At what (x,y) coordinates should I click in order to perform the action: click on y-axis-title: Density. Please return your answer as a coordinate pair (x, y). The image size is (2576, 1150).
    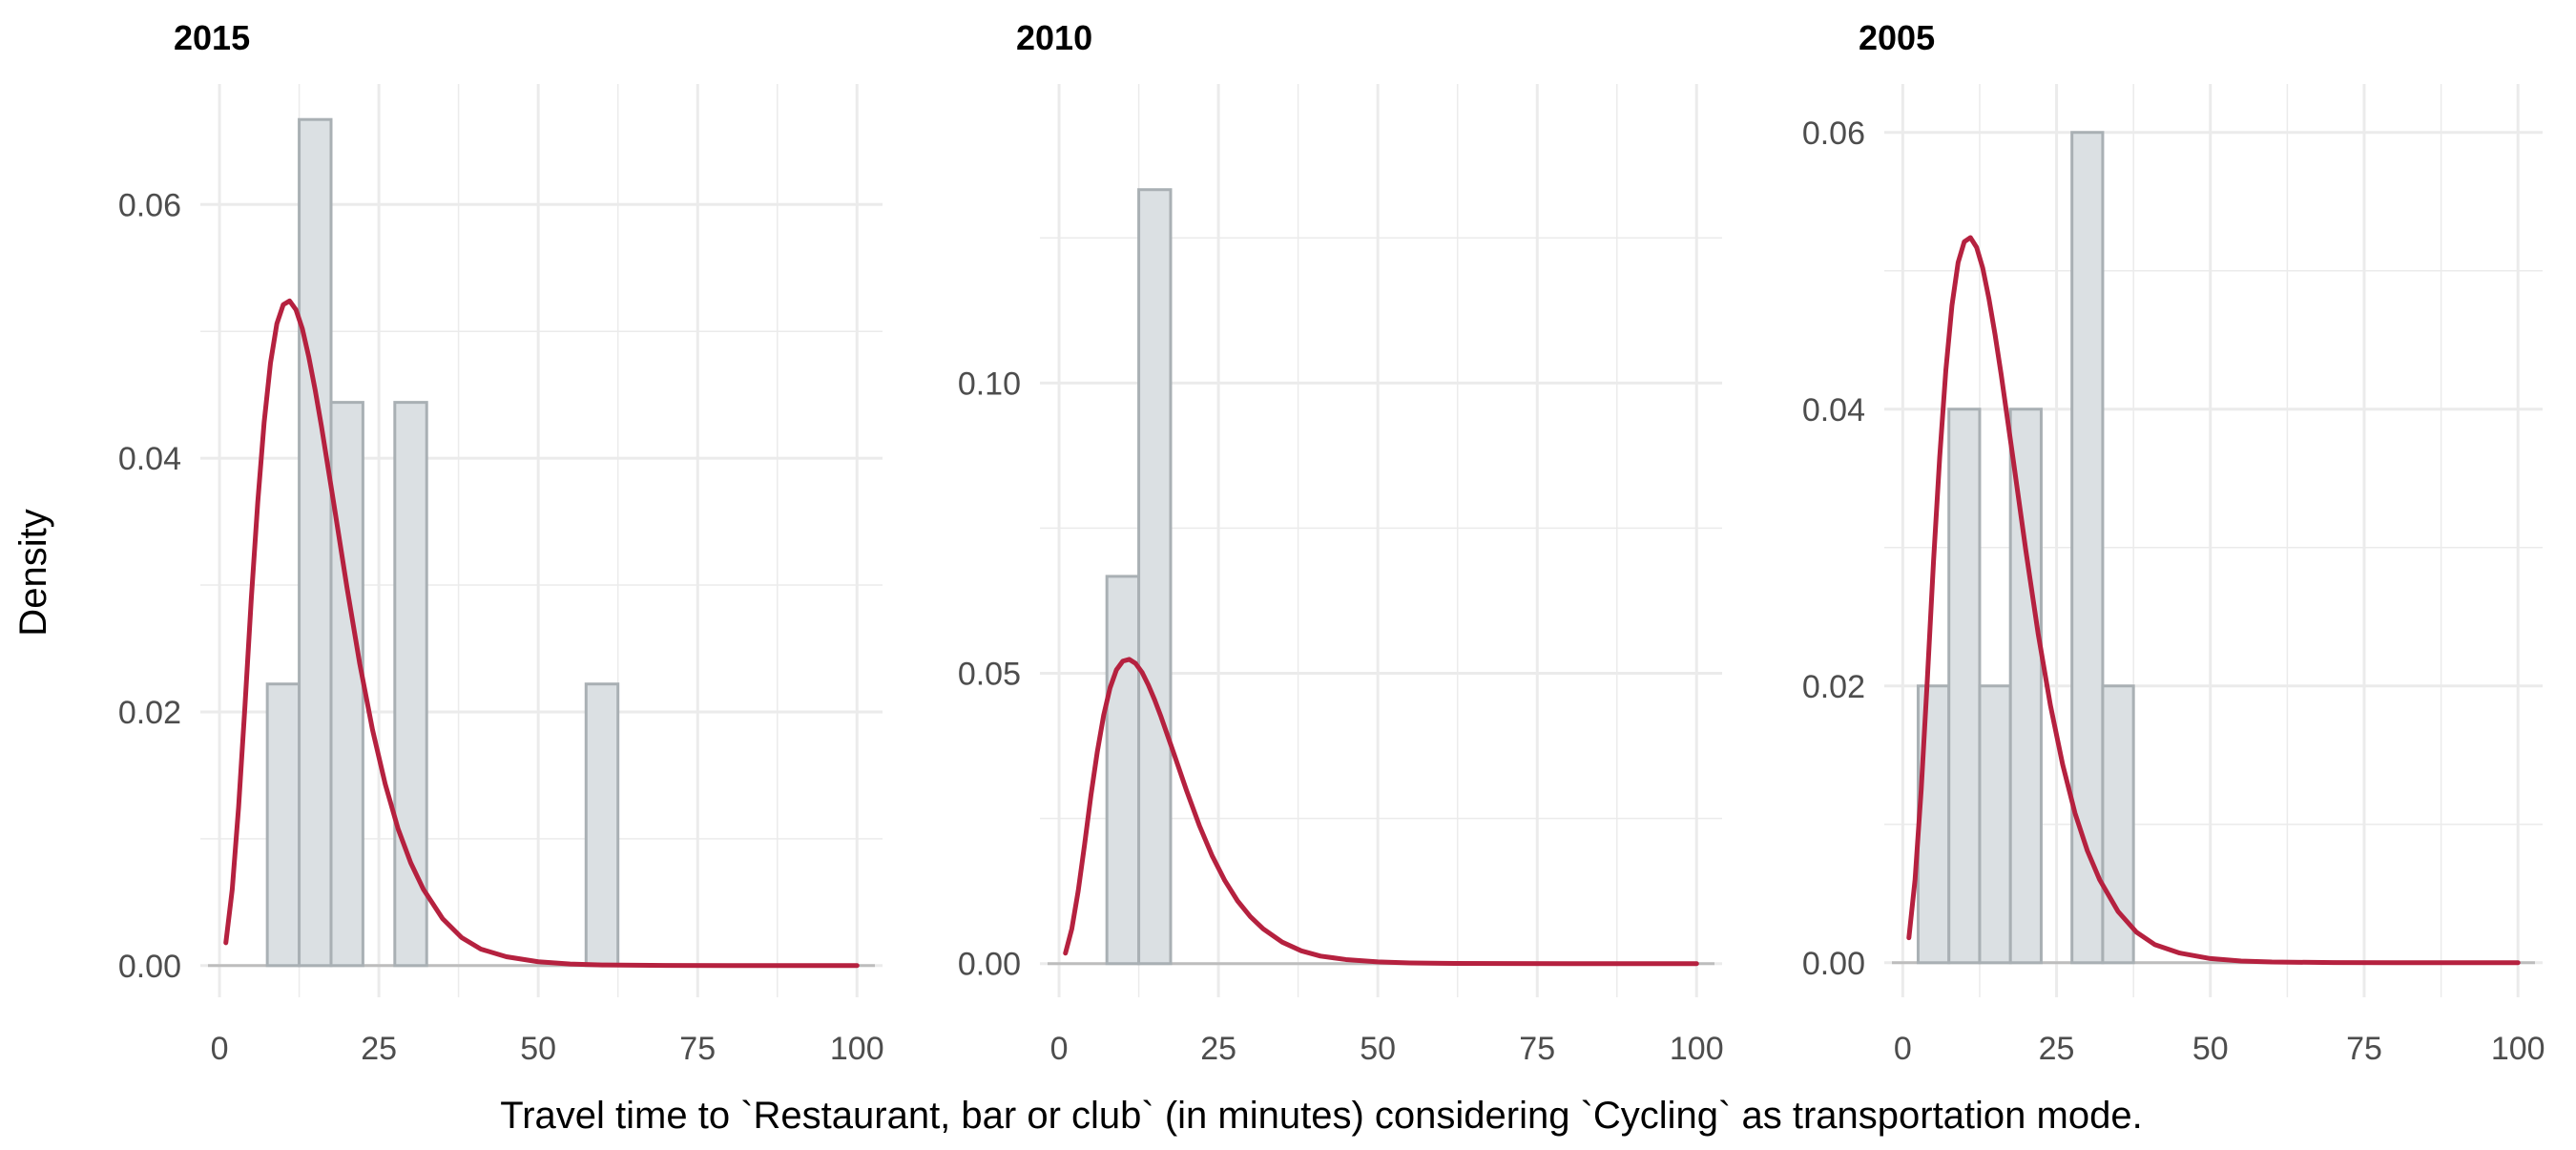
    Looking at the image, I should click on (33, 572).